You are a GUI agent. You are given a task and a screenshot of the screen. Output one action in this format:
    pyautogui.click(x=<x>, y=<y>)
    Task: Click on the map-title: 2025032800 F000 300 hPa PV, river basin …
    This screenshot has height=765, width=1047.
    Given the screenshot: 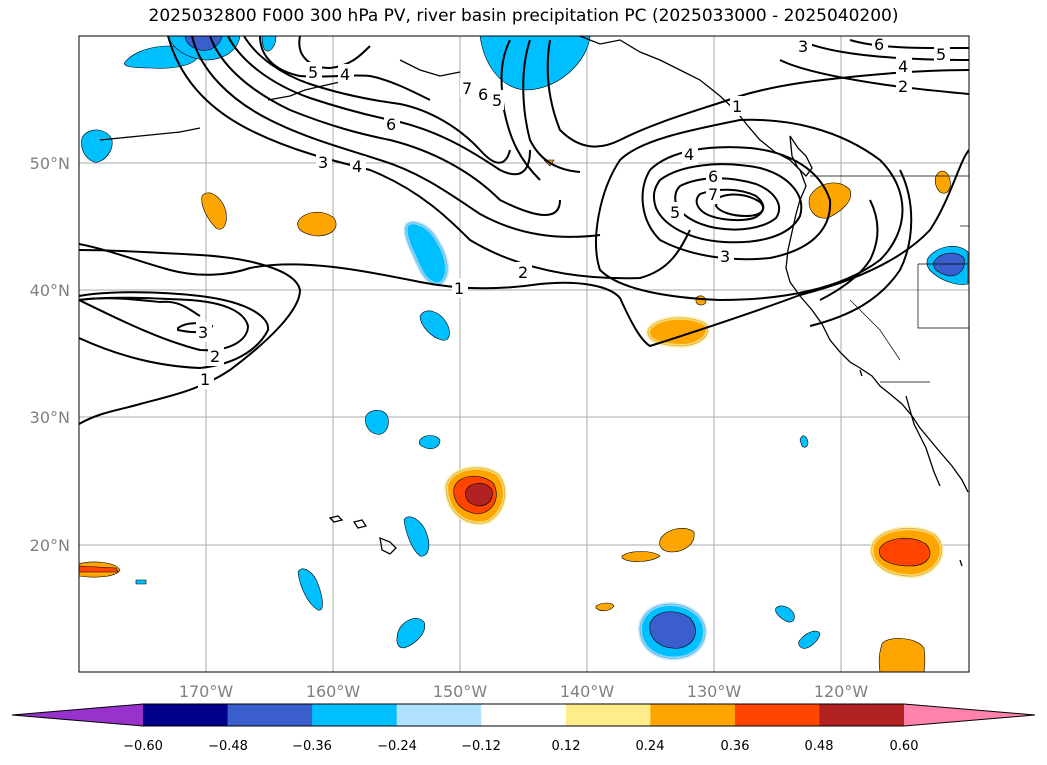 What is the action you would take?
    pyautogui.click(x=523, y=16)
    